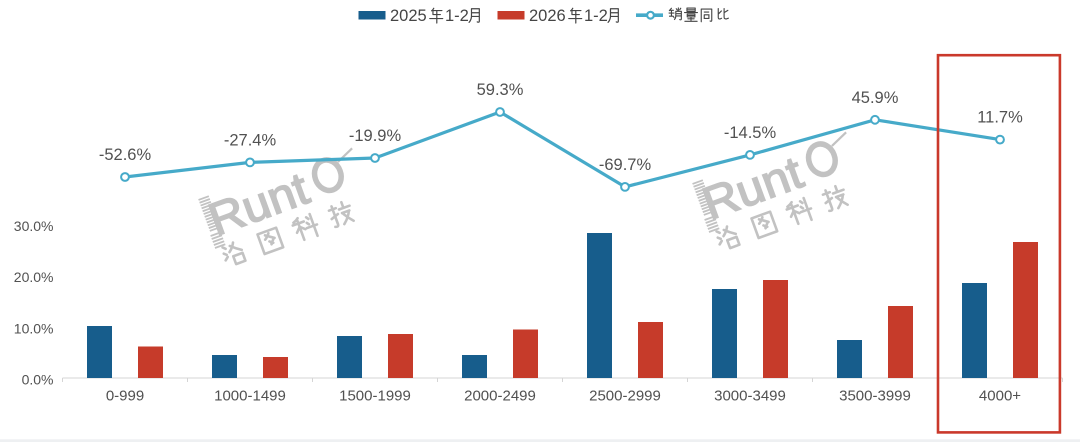 The image size is (1080, 447). Describe the element at coordinates (750, 396) in the screenshot. I see `svg-text: 3000-3499` at that location.